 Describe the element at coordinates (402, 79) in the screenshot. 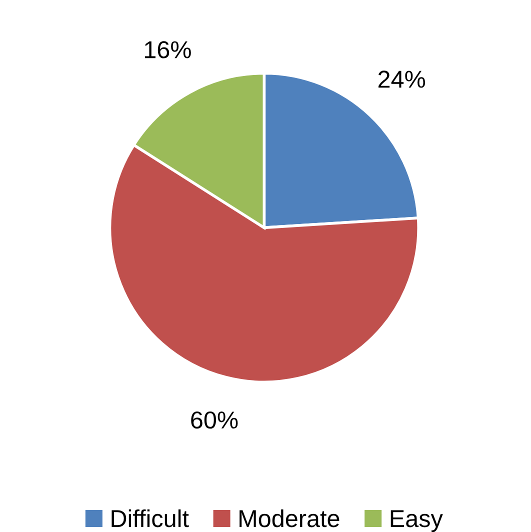

I see `data-label: 24%` at that location.